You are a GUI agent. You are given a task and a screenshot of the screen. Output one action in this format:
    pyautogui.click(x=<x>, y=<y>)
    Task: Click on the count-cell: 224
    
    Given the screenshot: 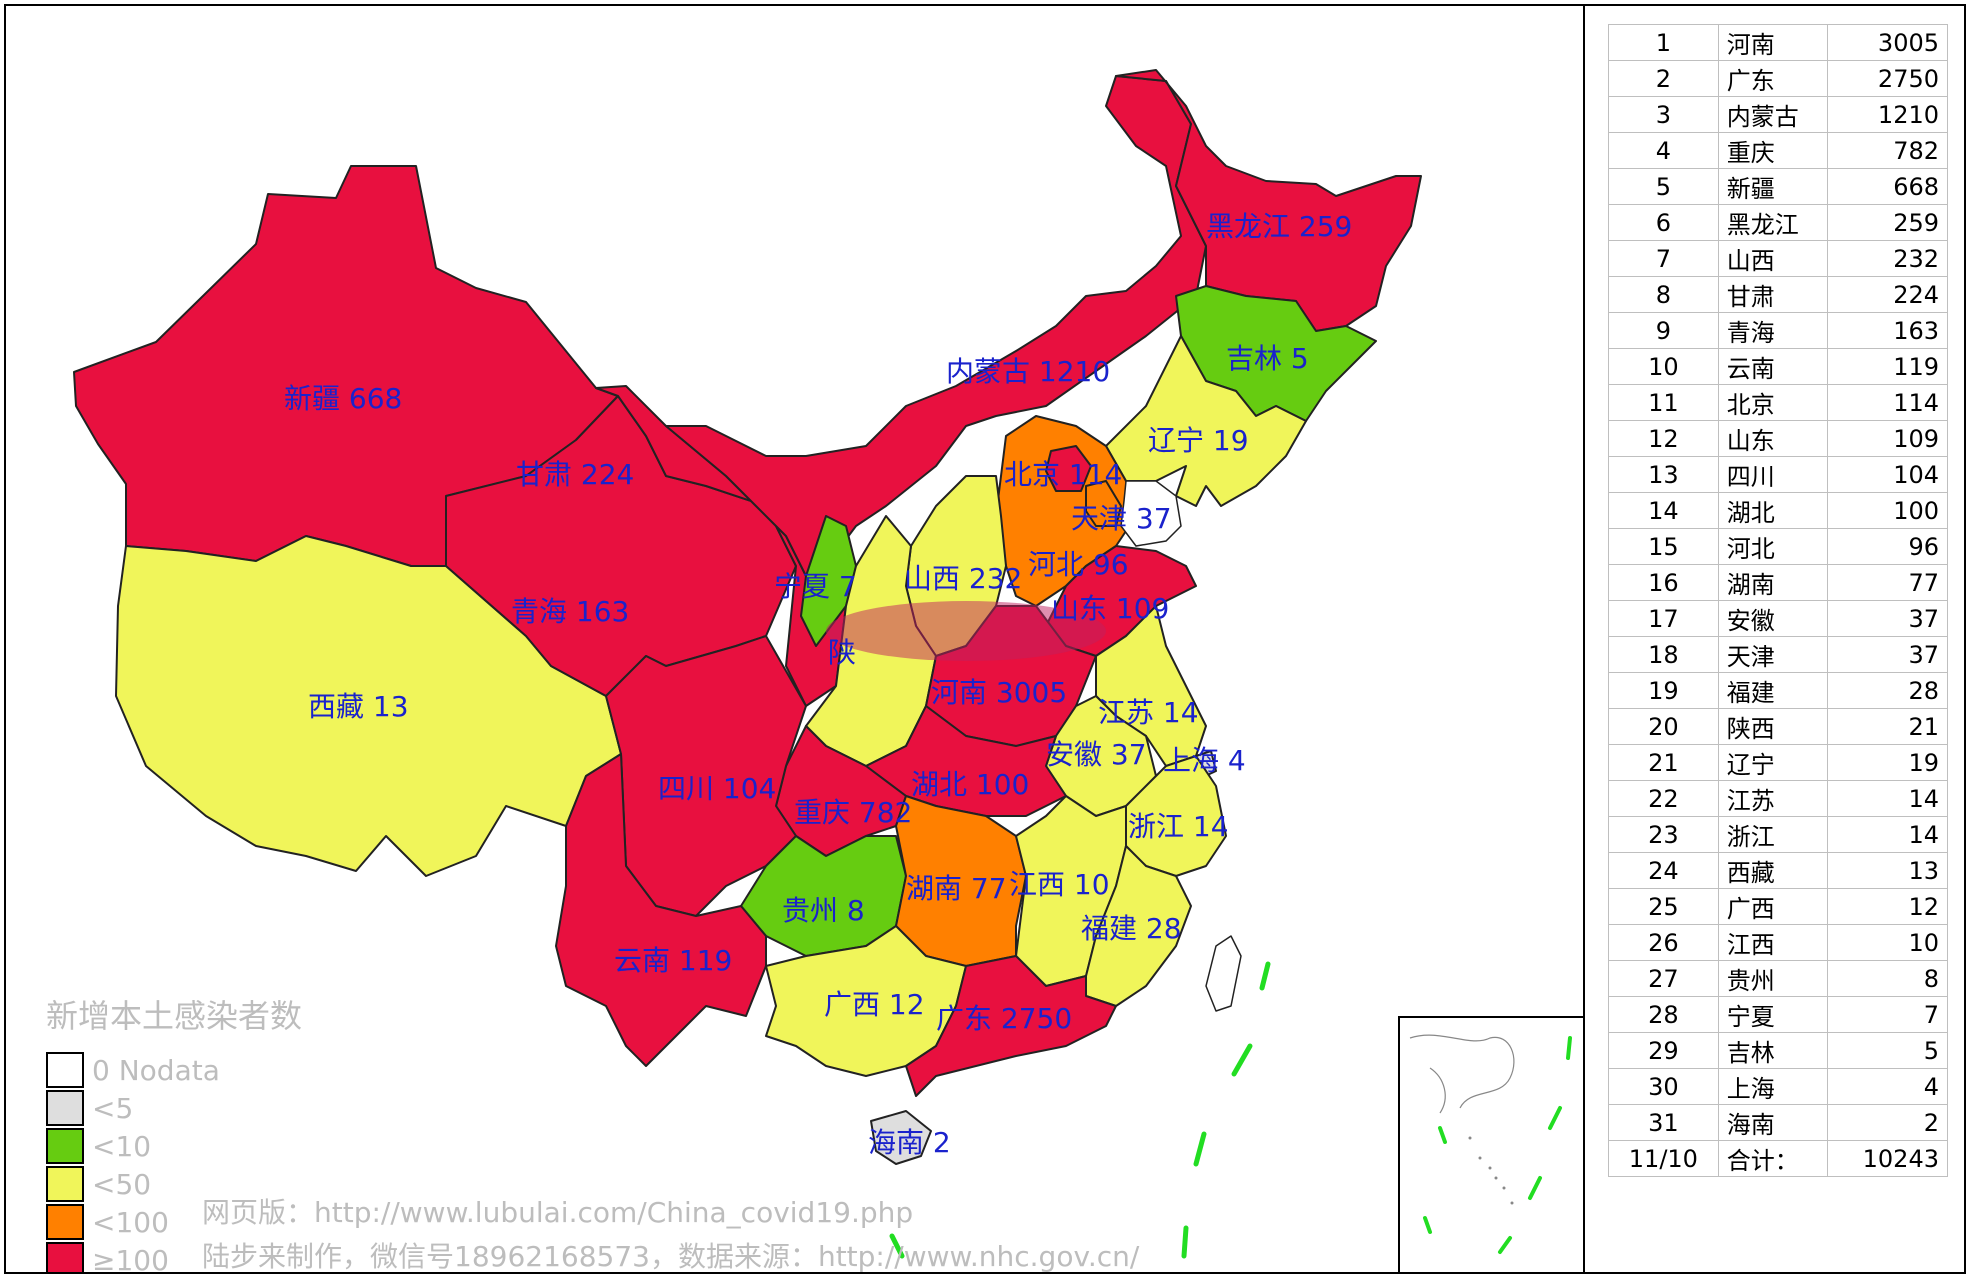 What is the action you would take?
    pyautogui.click(x=1887, y=294)
    